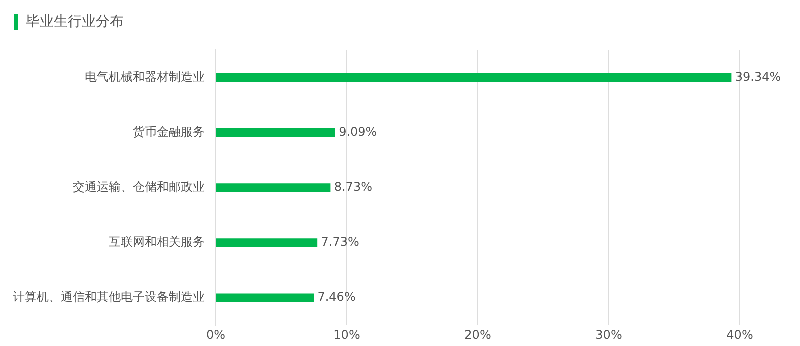 This screenshot has width=800, height=346. I want to click on x-tick-label: 30%, so click(609, 335).